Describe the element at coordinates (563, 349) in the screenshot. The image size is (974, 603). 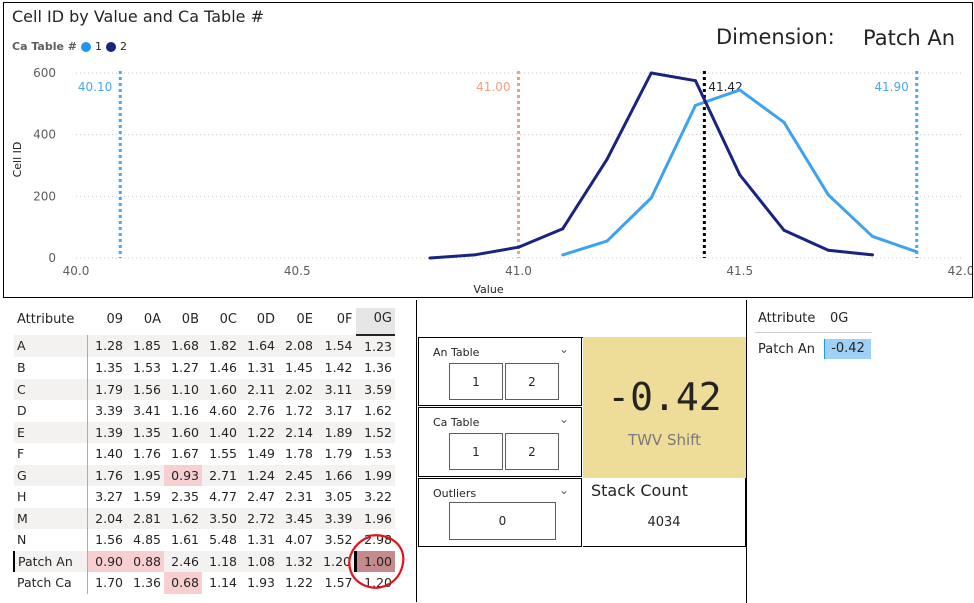
I see `chevron-down-icon: ⌄` at that location.